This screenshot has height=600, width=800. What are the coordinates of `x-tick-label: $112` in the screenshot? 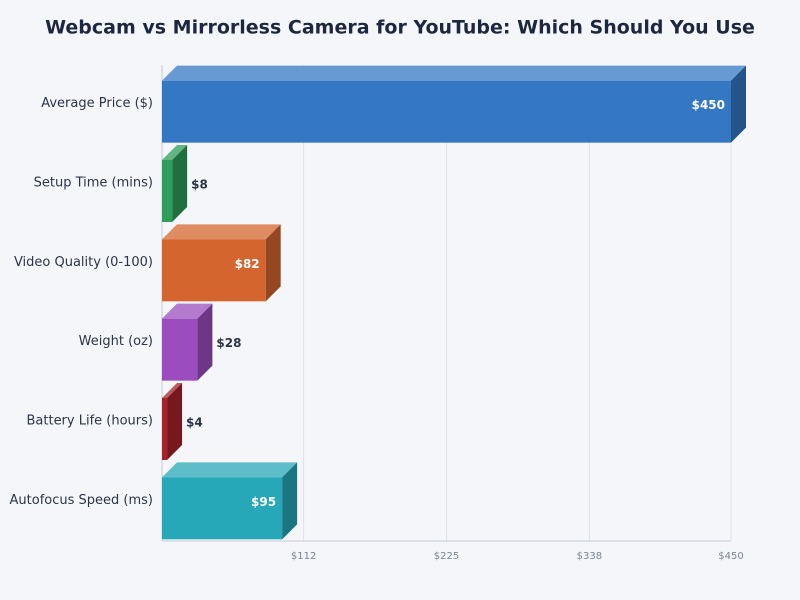 It's located at (303, 556).